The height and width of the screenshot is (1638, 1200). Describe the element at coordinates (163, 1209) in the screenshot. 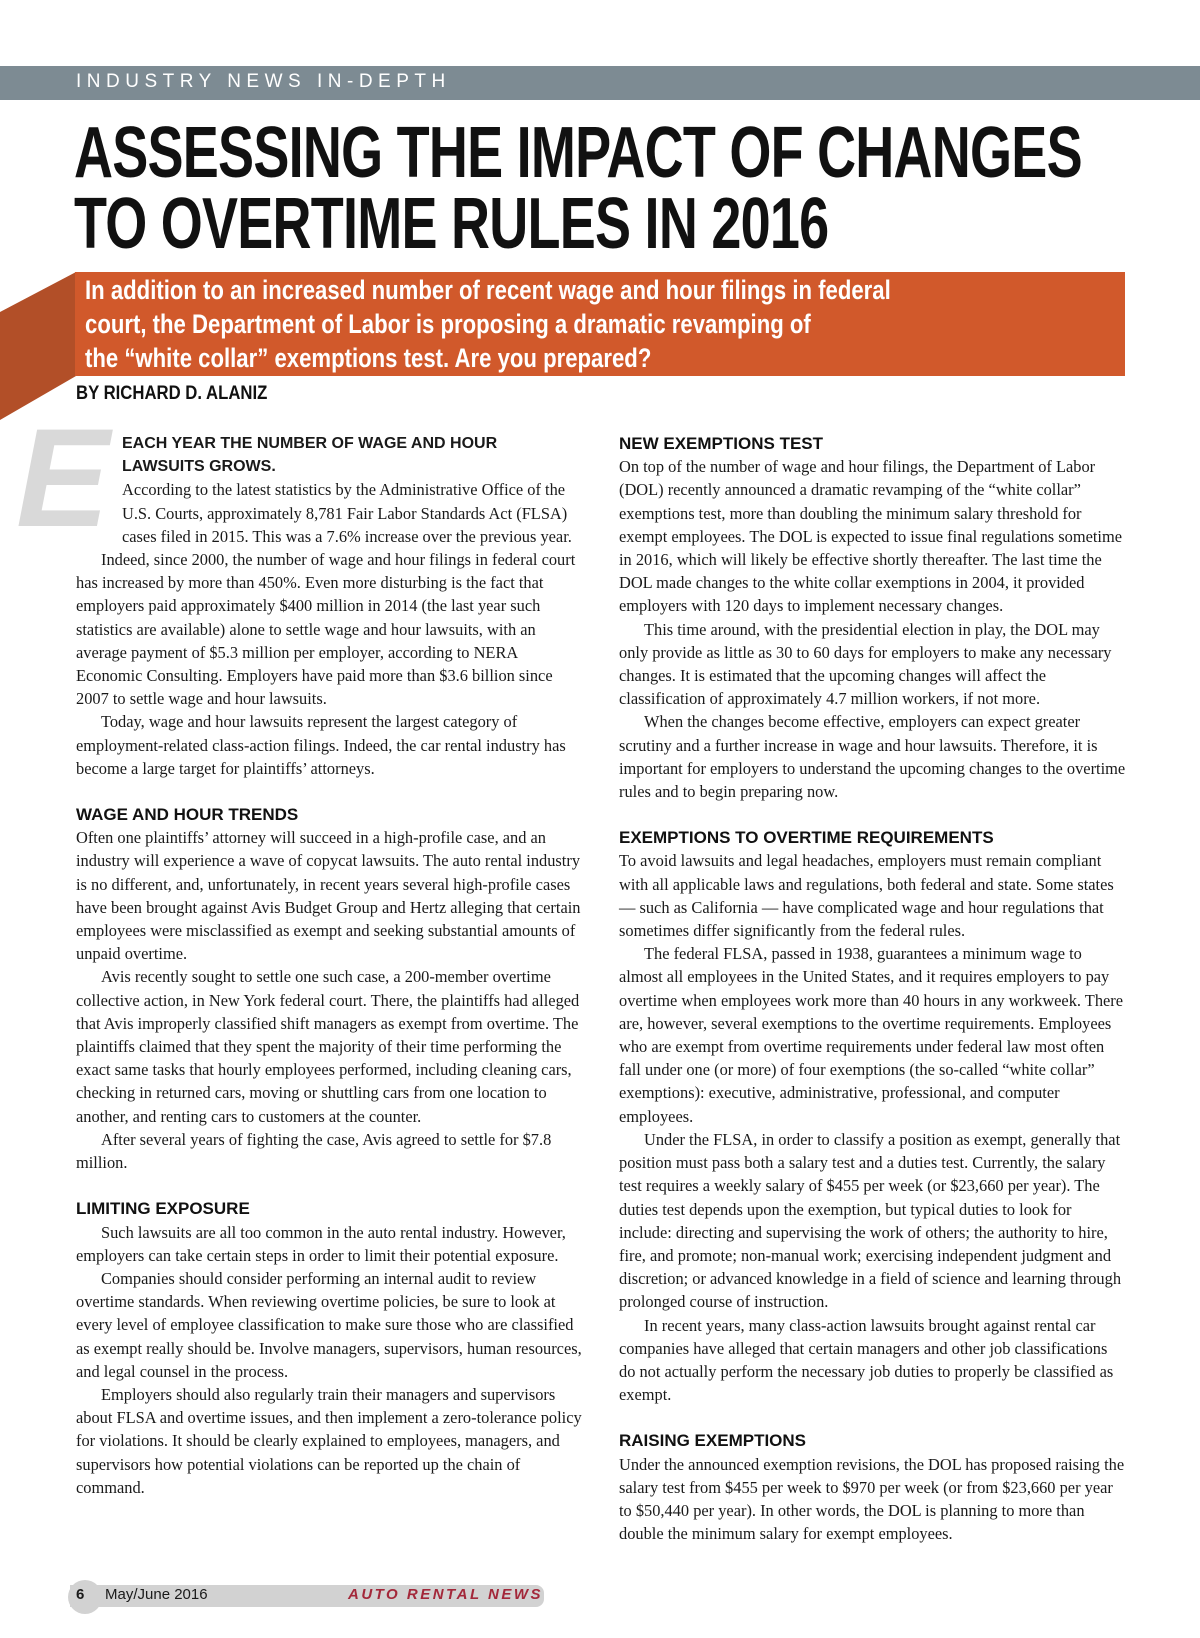

I see `section-heading: LIMITING EXPOSURE` at that location.